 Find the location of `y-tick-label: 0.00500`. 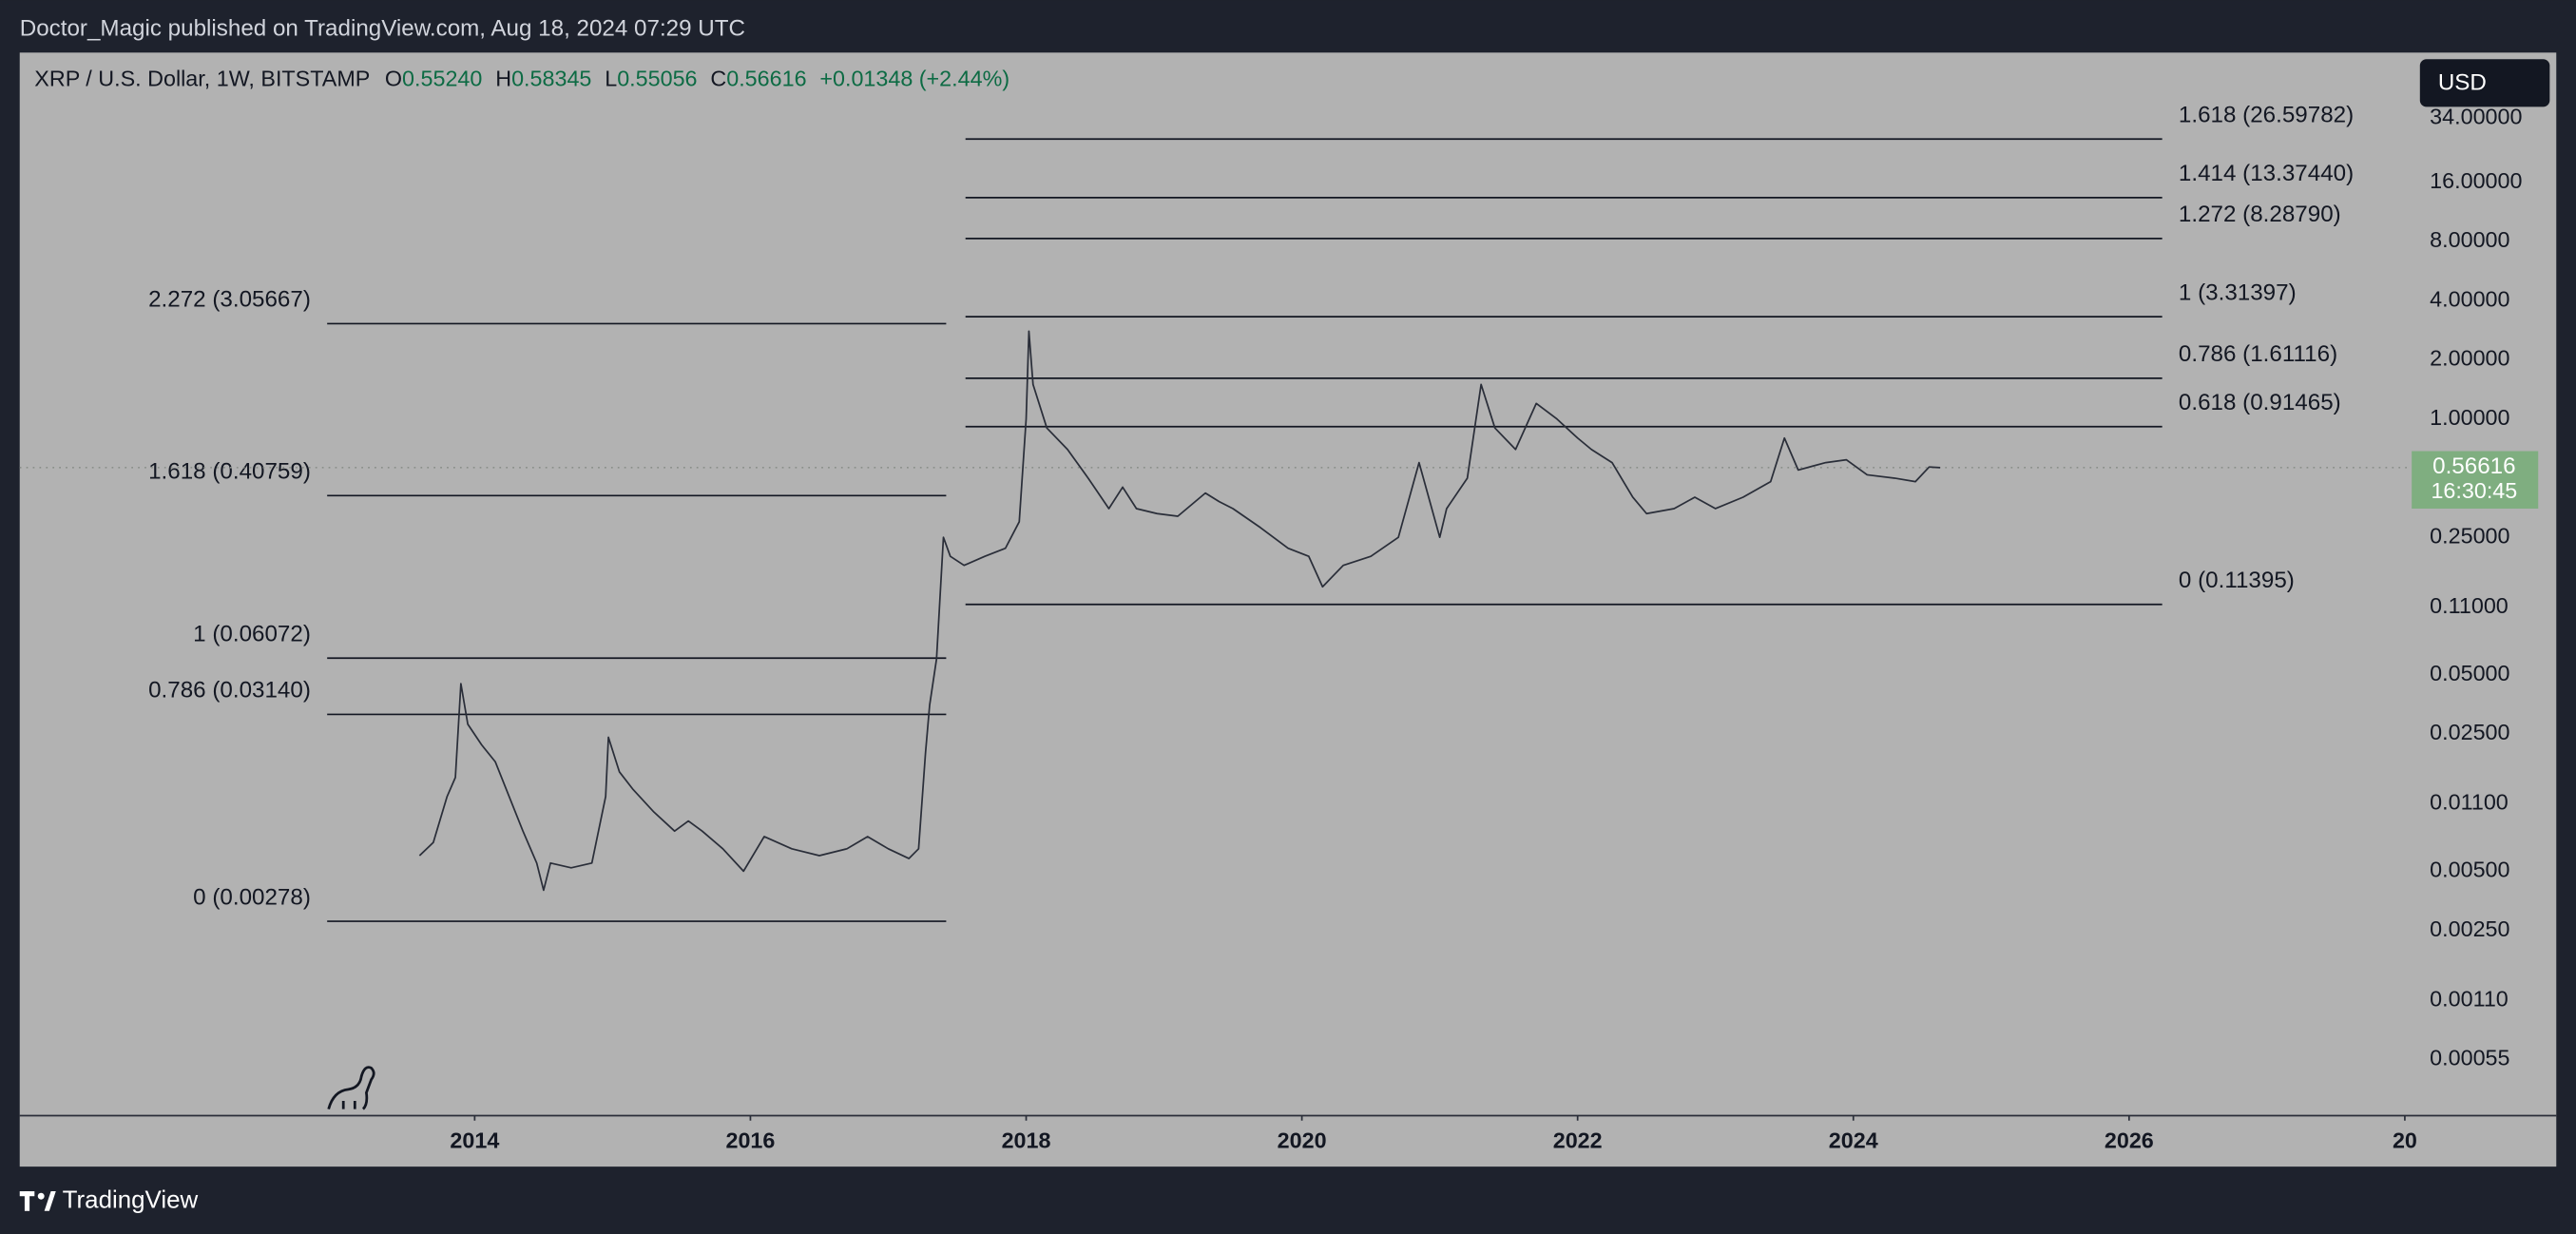

y-tick-label: 0.00500 is located at coordinates (2469, 870).